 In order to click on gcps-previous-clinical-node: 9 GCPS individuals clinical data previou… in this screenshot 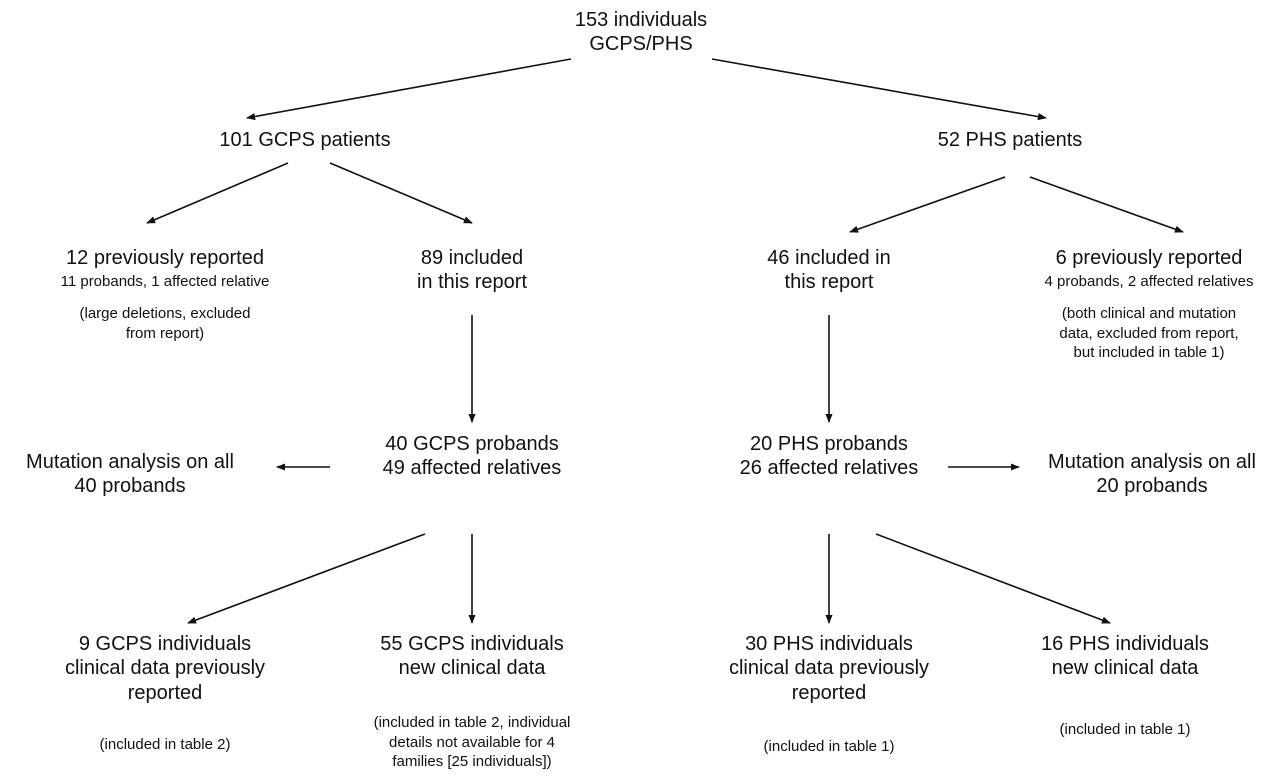, I will do `click(165, 668)`.